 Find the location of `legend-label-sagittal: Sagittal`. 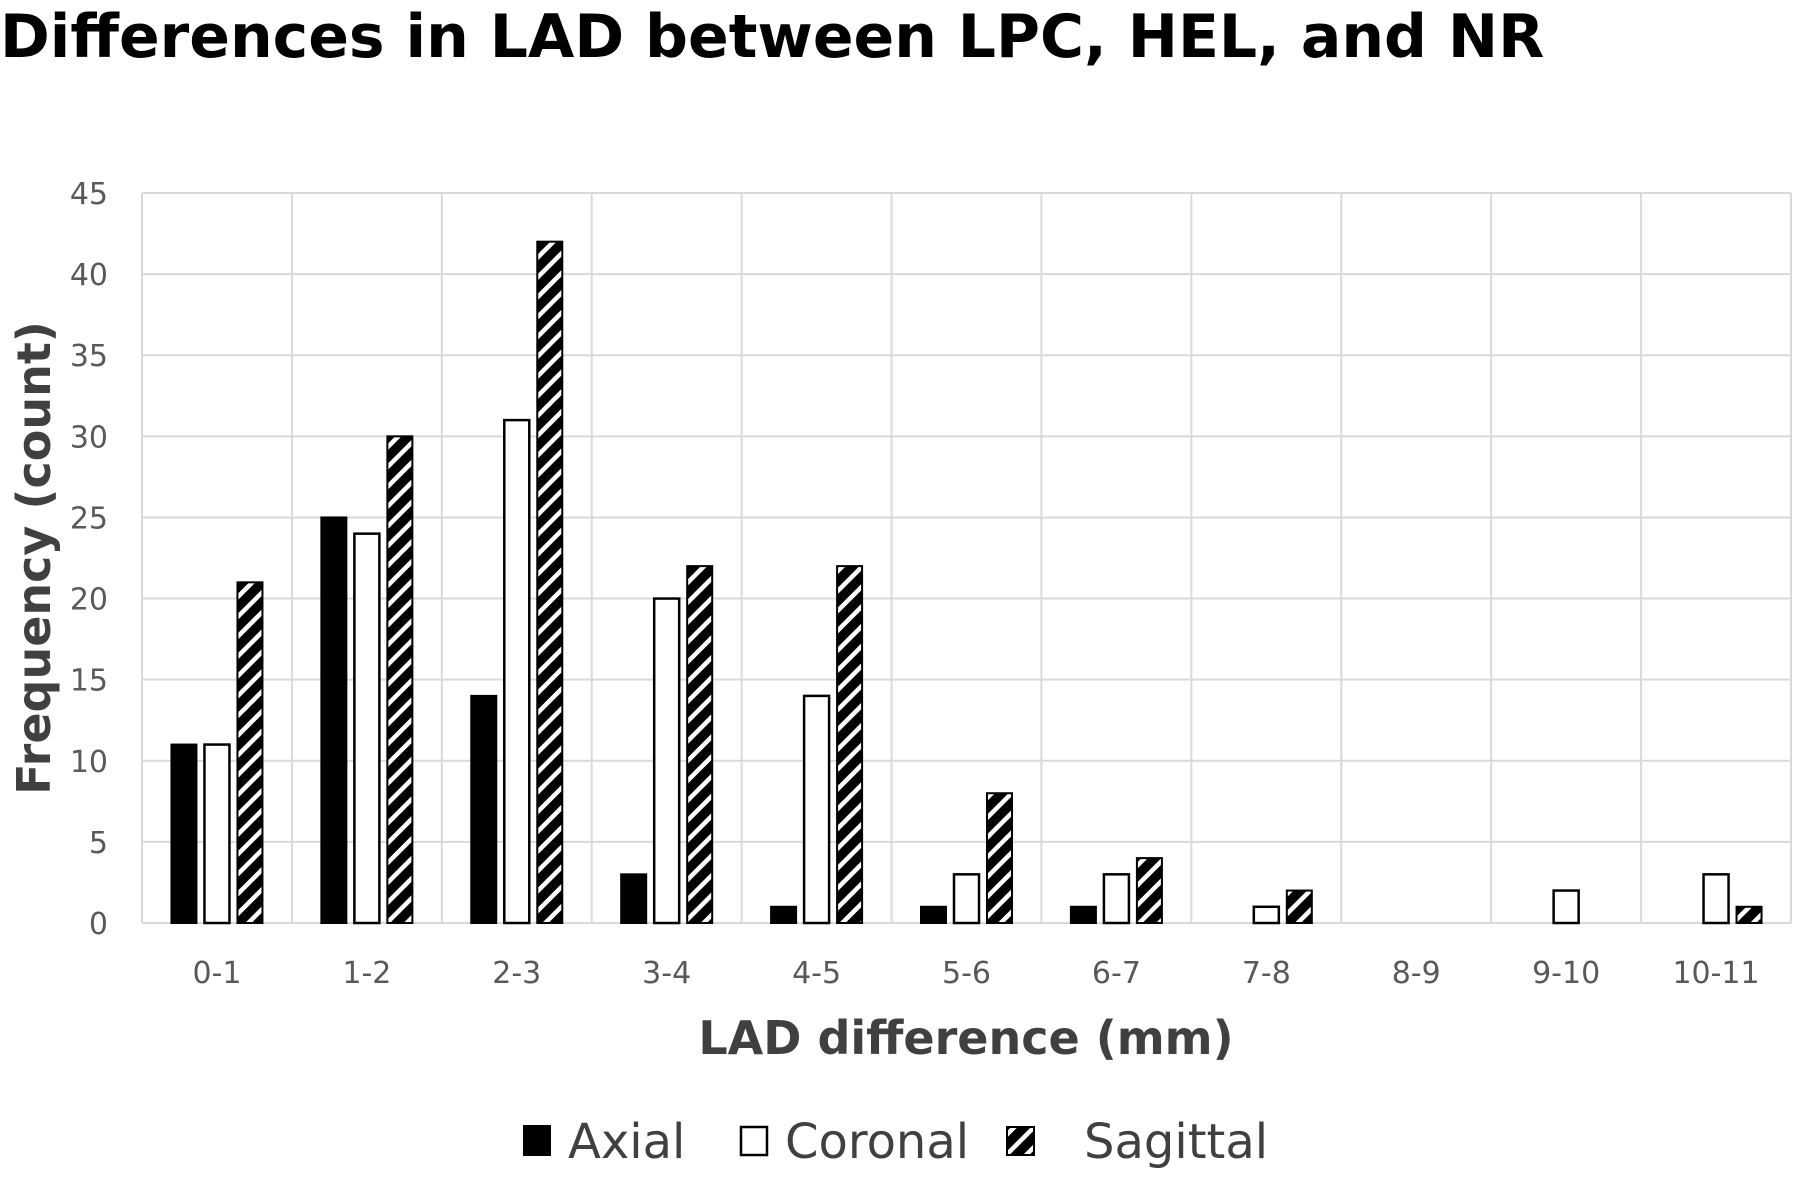

legend-label-sagittal: Sagittal is located at coordinates (1176, 1142).